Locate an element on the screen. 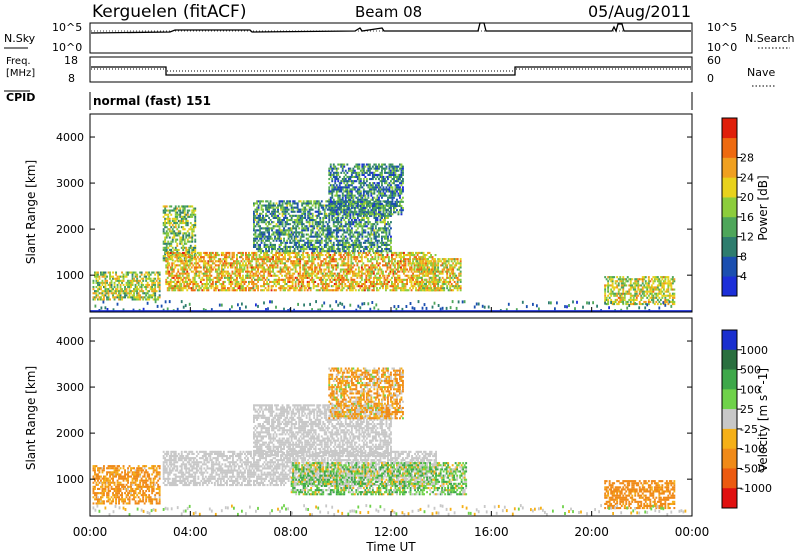 The width and height of the screenshot is (800, 554). freq-panel: Freq. [MHz] 18 8 60 0 Nave is located at coordinates (390, 70).